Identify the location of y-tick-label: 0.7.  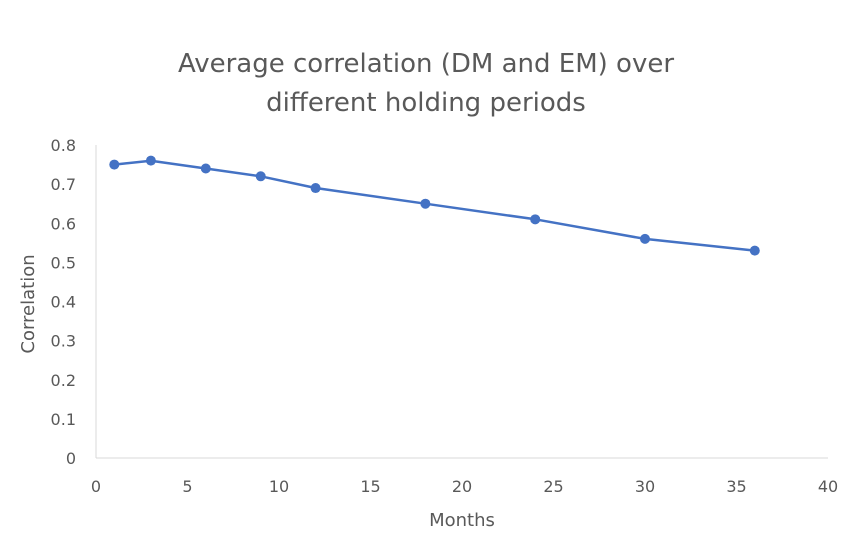
(63, 184).